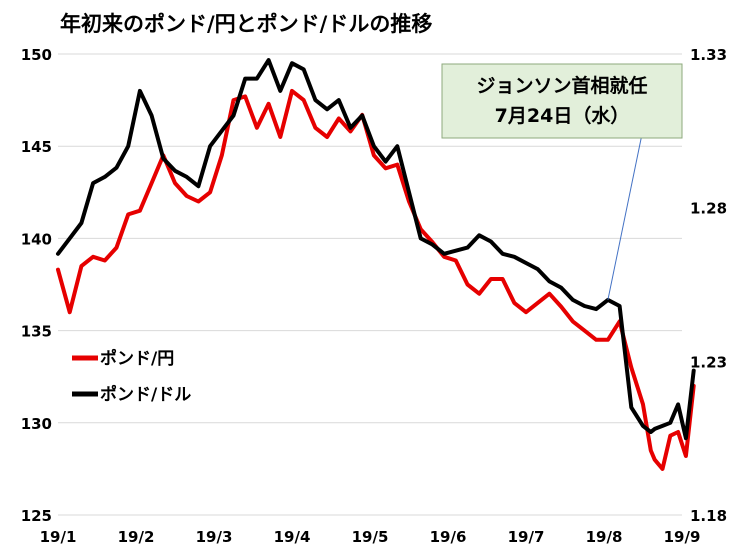 This screenshot has height=555, width=740. Describe the element at coordinates (708, 55) in the screenshot. I see `y-right-tick-label: 1.33` at that location.